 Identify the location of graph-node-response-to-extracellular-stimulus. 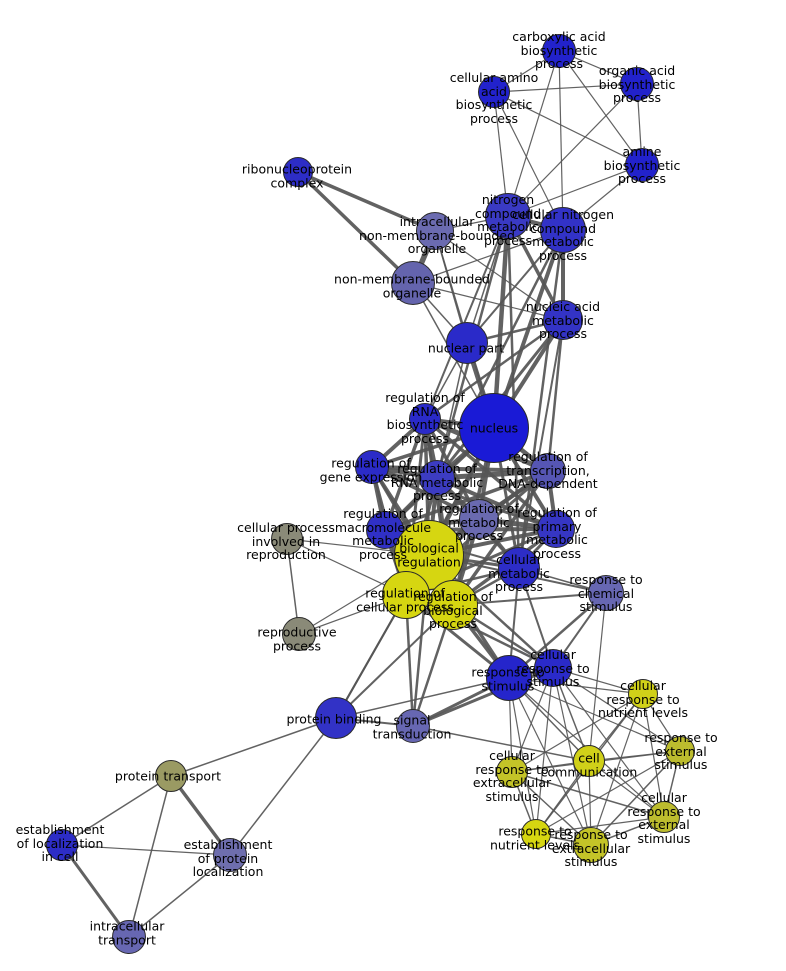
(591, 845).